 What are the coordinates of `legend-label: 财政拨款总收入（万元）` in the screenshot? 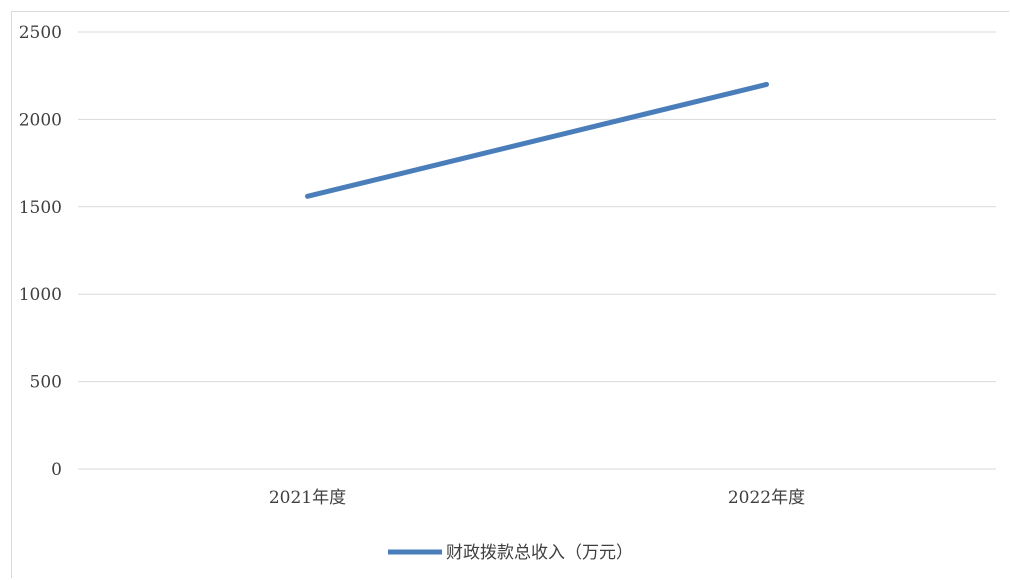 It's located at (539, 553).